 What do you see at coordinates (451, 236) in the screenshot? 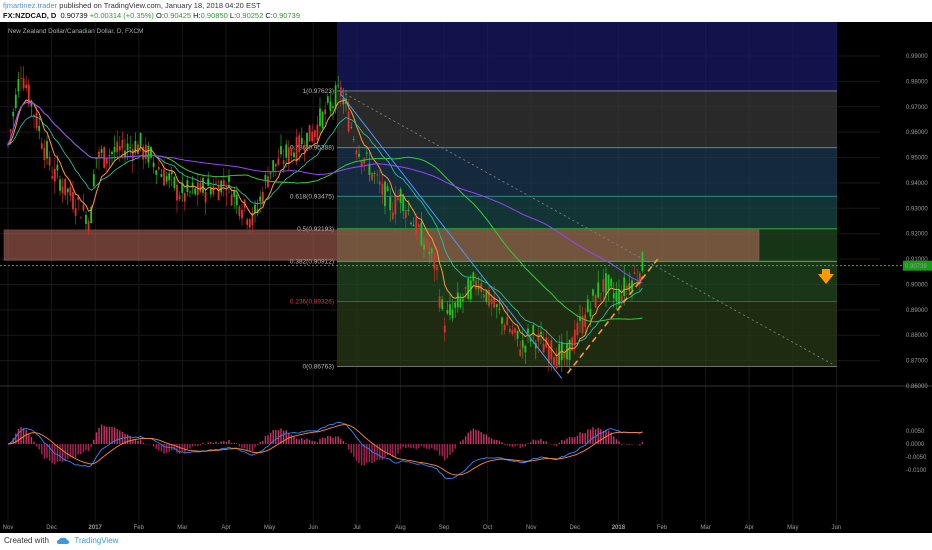
I see `blue-trend-line` at bounding box center [451, 236].